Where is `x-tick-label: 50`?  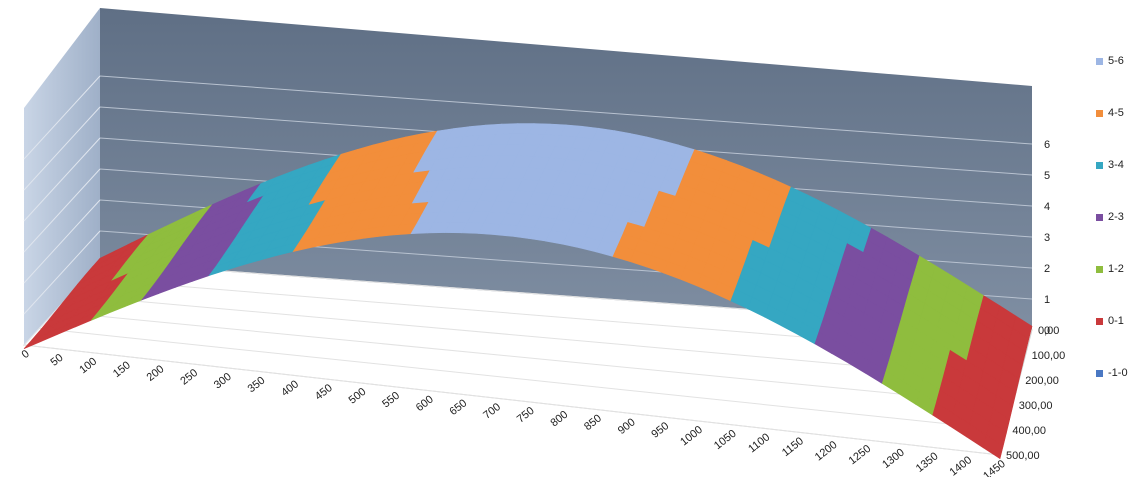
x-tick-label: 50 is located at coordinates (57, 360).